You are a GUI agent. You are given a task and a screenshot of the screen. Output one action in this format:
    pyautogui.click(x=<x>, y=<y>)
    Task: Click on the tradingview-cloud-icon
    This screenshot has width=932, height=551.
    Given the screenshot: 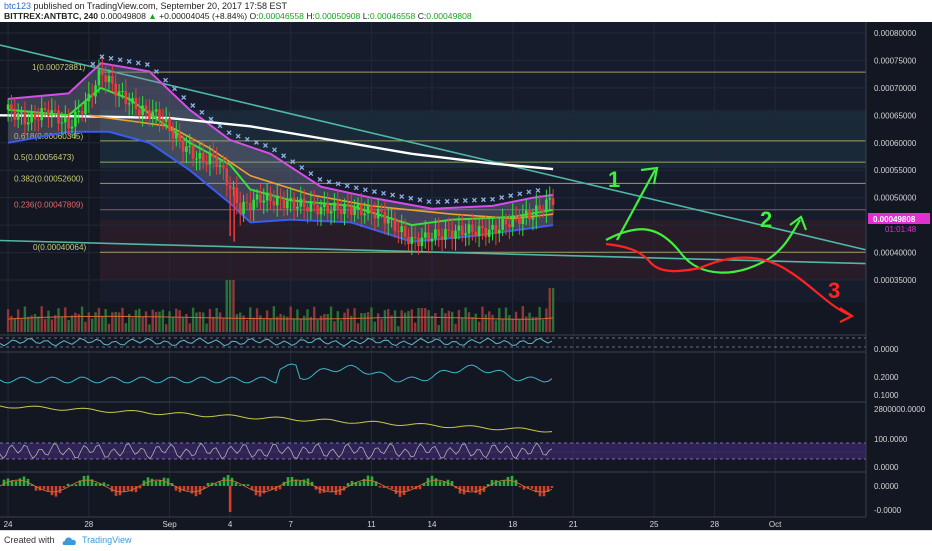 What is the action you would take?
    pyautogui.click(x=69, y=541)
    